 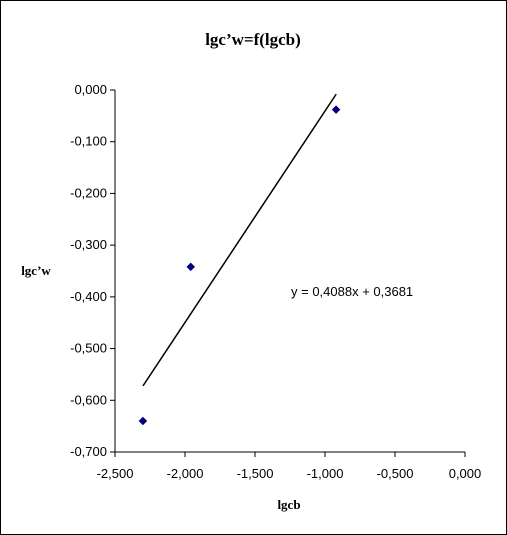 What do you see at coordinates (395, 473) in the screenshot?
I see `x-tick-label: -0,500` at bounding box center [395, 473].